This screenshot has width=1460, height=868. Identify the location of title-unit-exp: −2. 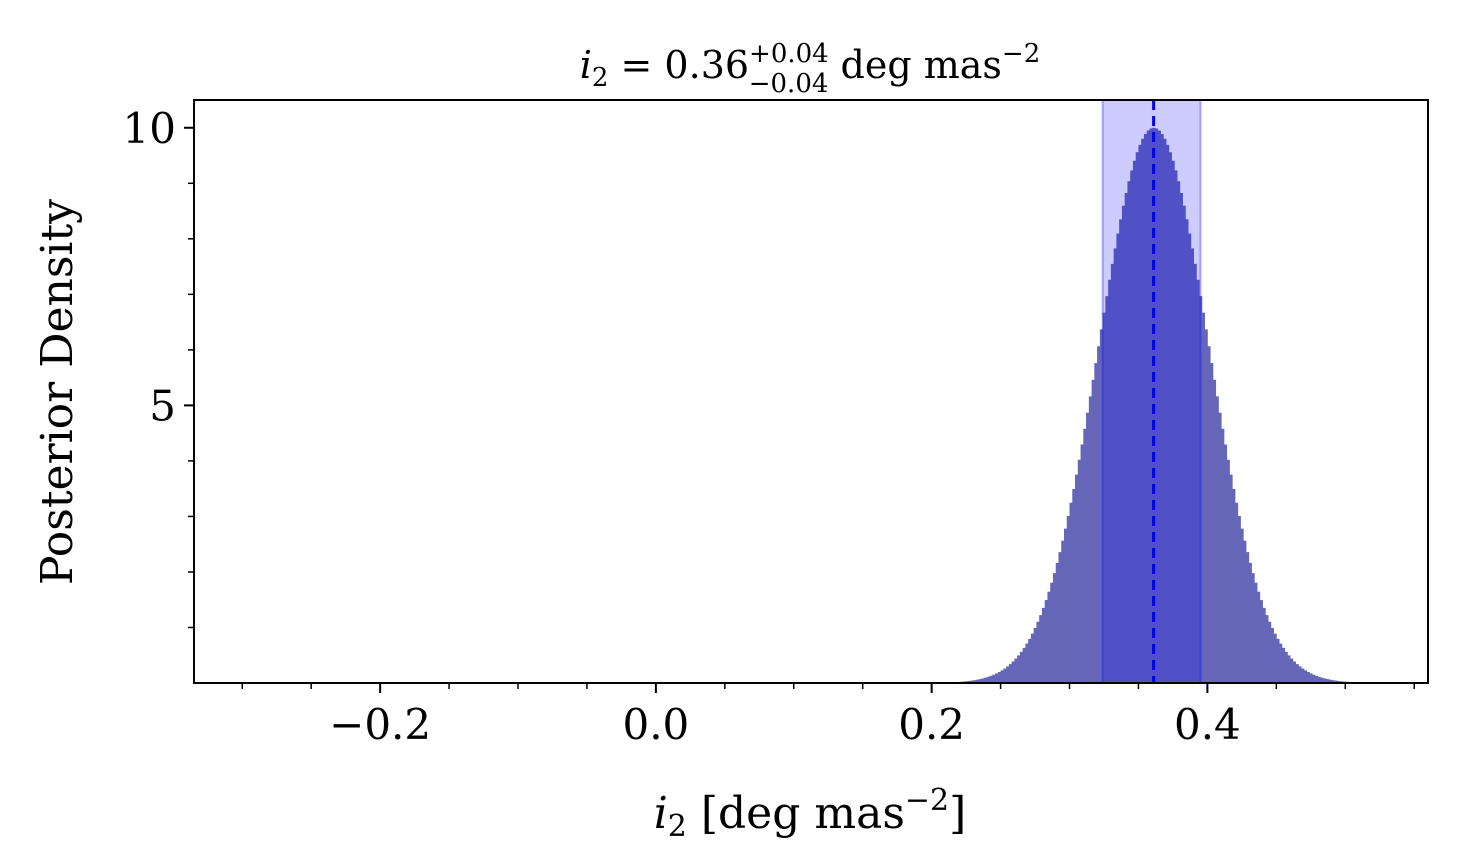
(1021, 54).